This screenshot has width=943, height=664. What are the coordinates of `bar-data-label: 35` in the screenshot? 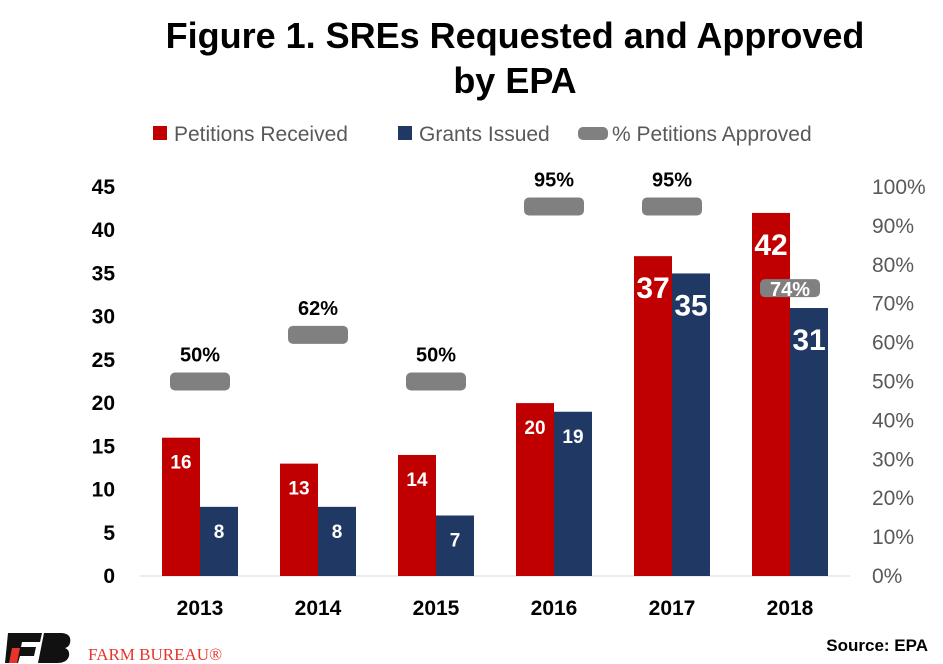 It's located at (690, 305).